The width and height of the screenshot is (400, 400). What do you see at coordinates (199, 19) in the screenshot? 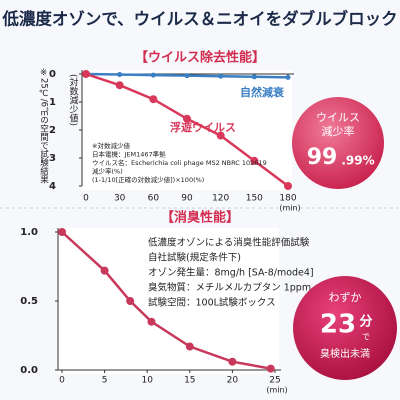
I see `headline: 低濃度オゾンで、ウイルス＆ニオイをダブルブロック` at bounding box center [199, 19].